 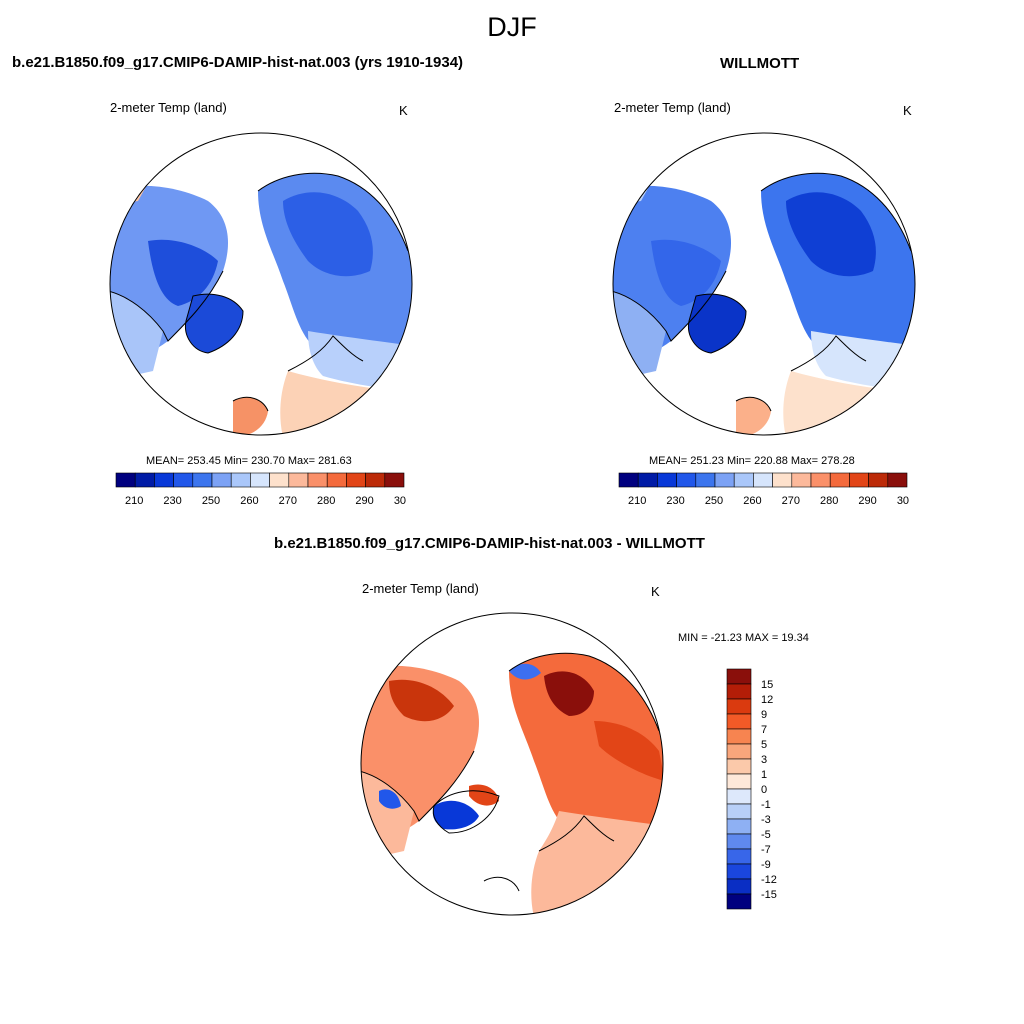 I want to click on obs-units-label: K, so click(x=907, y=110).